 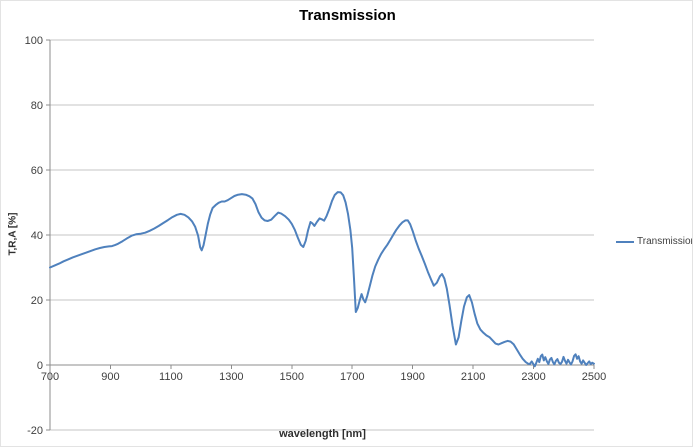 I want to click on svg-text: 2300, so click(x=533, y=377).